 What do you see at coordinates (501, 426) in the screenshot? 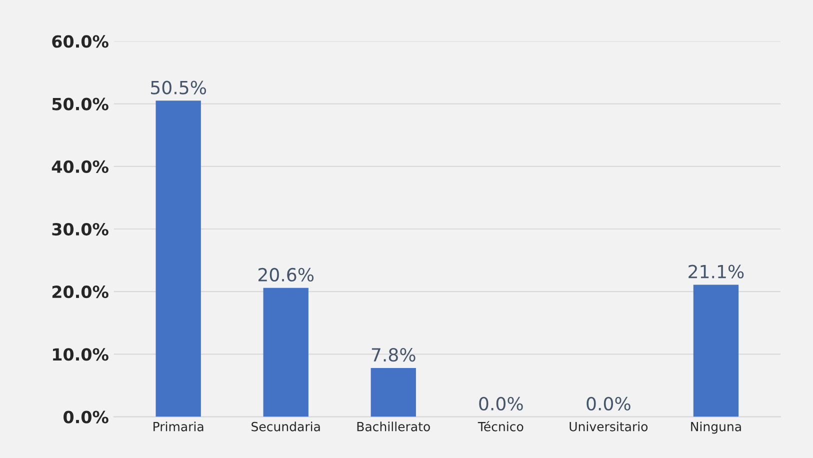
I see `x-tick-label: Técnico` at bounding box center [501, 426].